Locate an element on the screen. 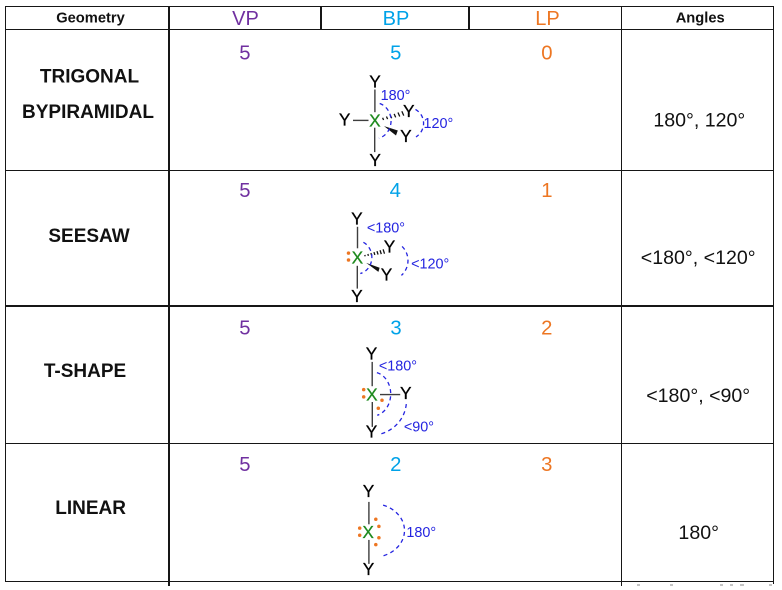  svg-text: <180°, <120° is located at coordinates (698, 258).